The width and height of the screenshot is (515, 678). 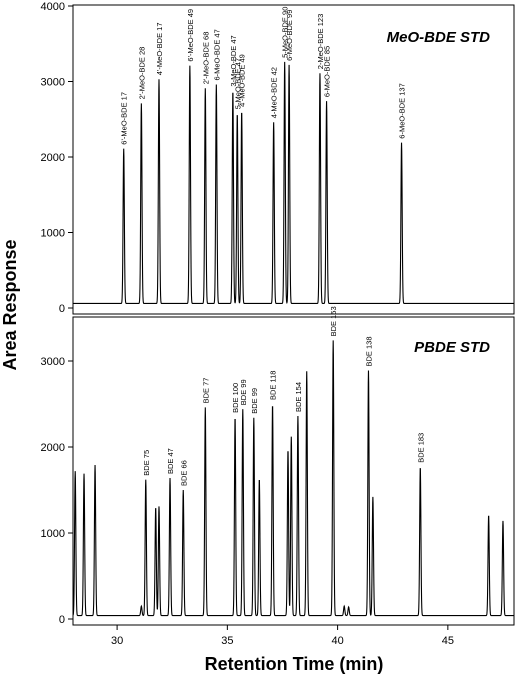 What do you see at coordinates (190, 35) in the screenshot?
I see `meo-bde-peak-label: 6'-MeO-BDE 49` at bounding box center [190, 35].